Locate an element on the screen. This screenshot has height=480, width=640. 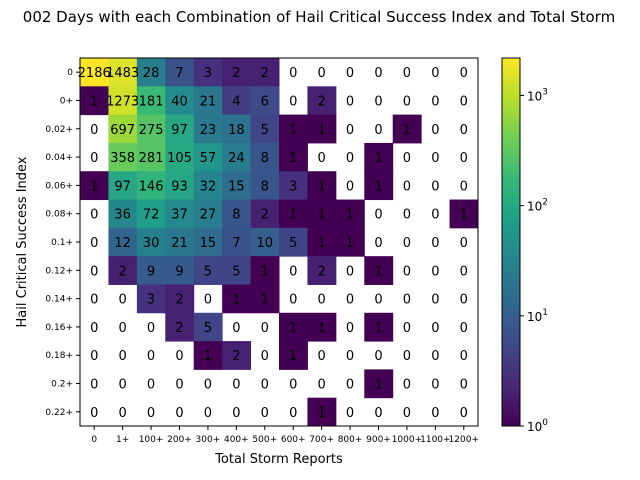
cell-value-label: 21 is located at coordinates (179, 243).